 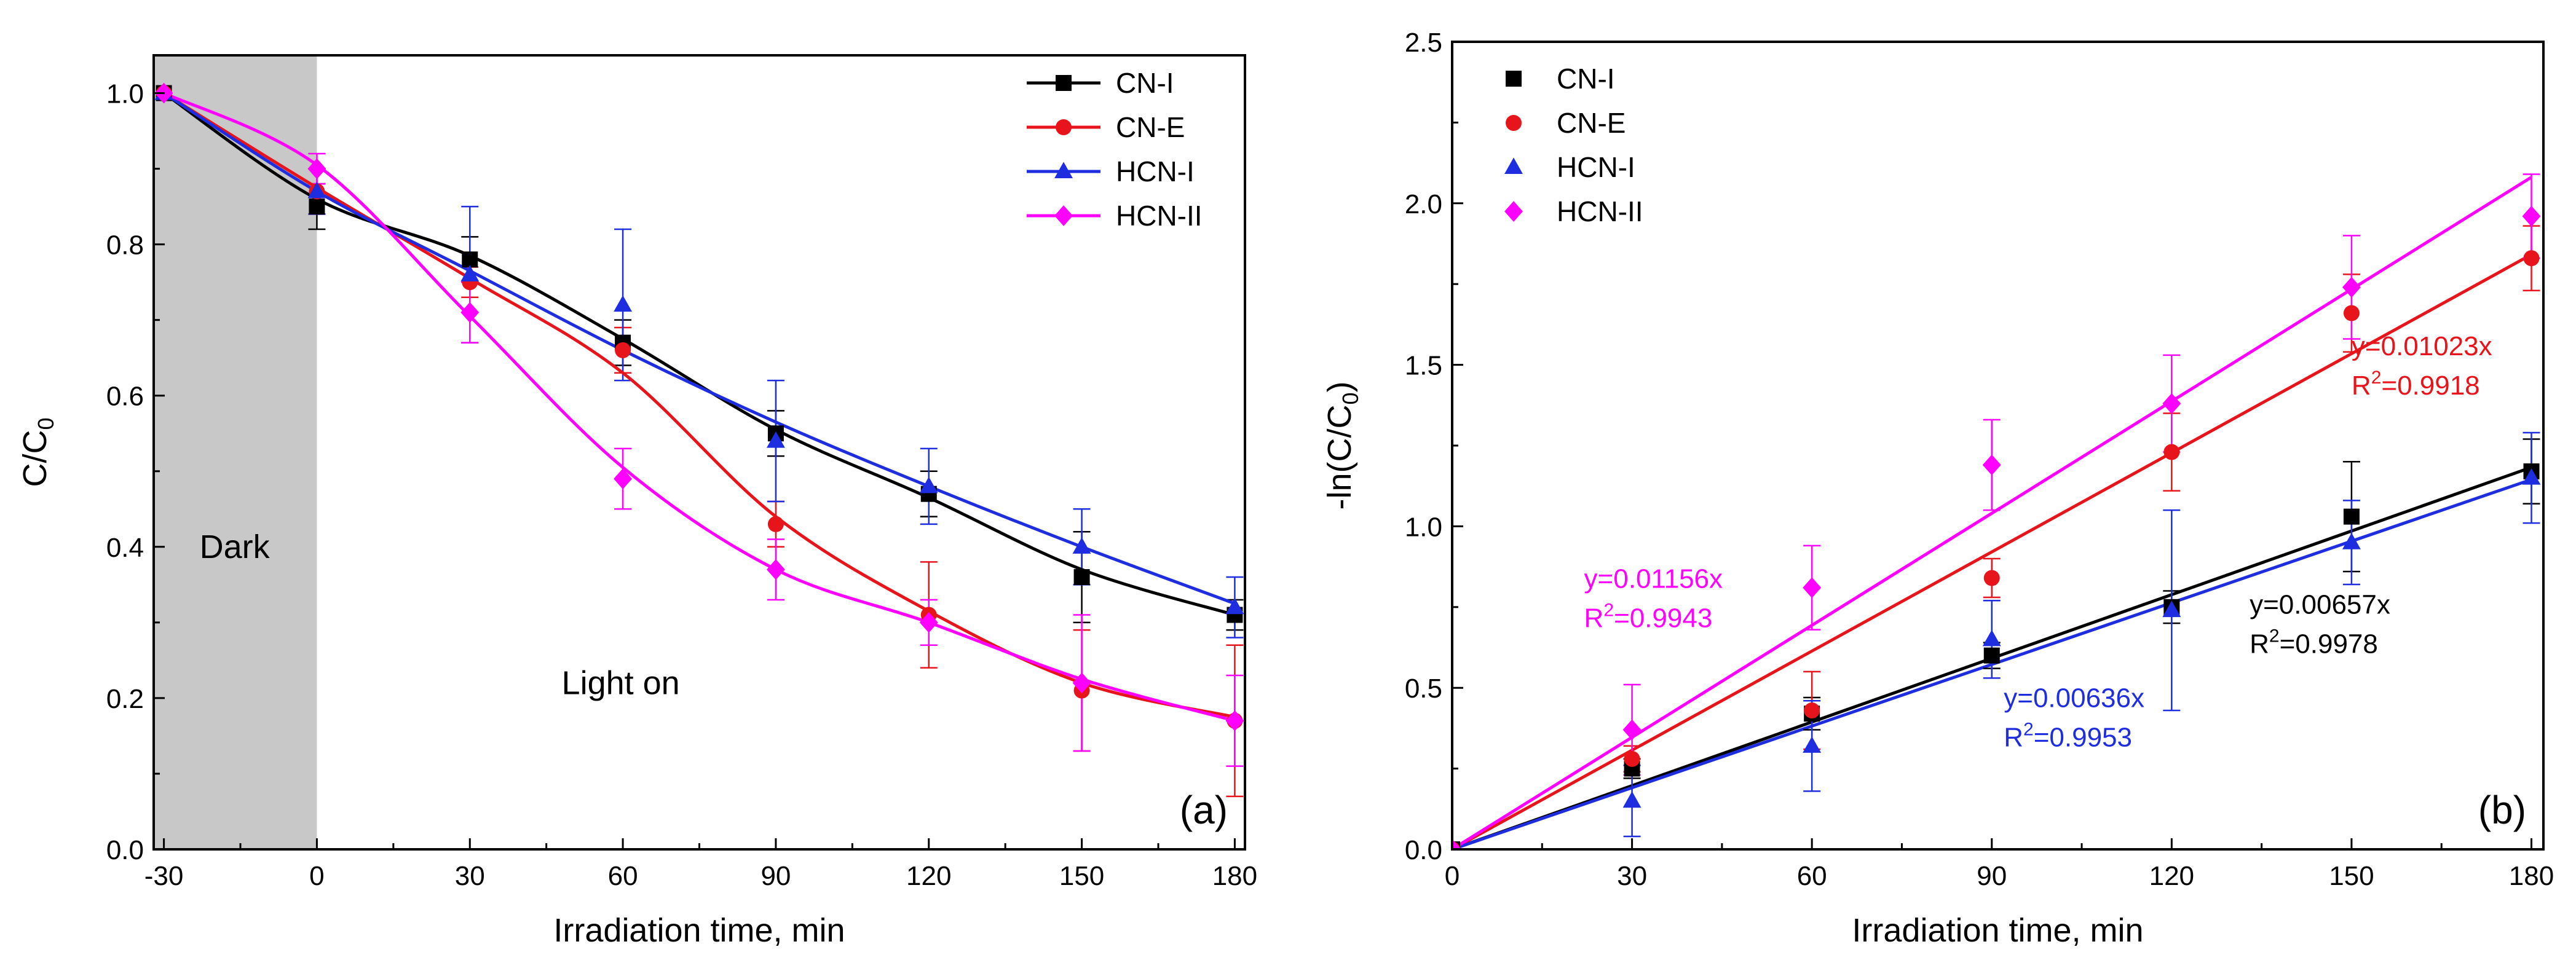 What do you see at coordinates (2320, 604) in the screenshot?
I see `fit-equation: y=0.00657x` at bounding box center [2320, 604].